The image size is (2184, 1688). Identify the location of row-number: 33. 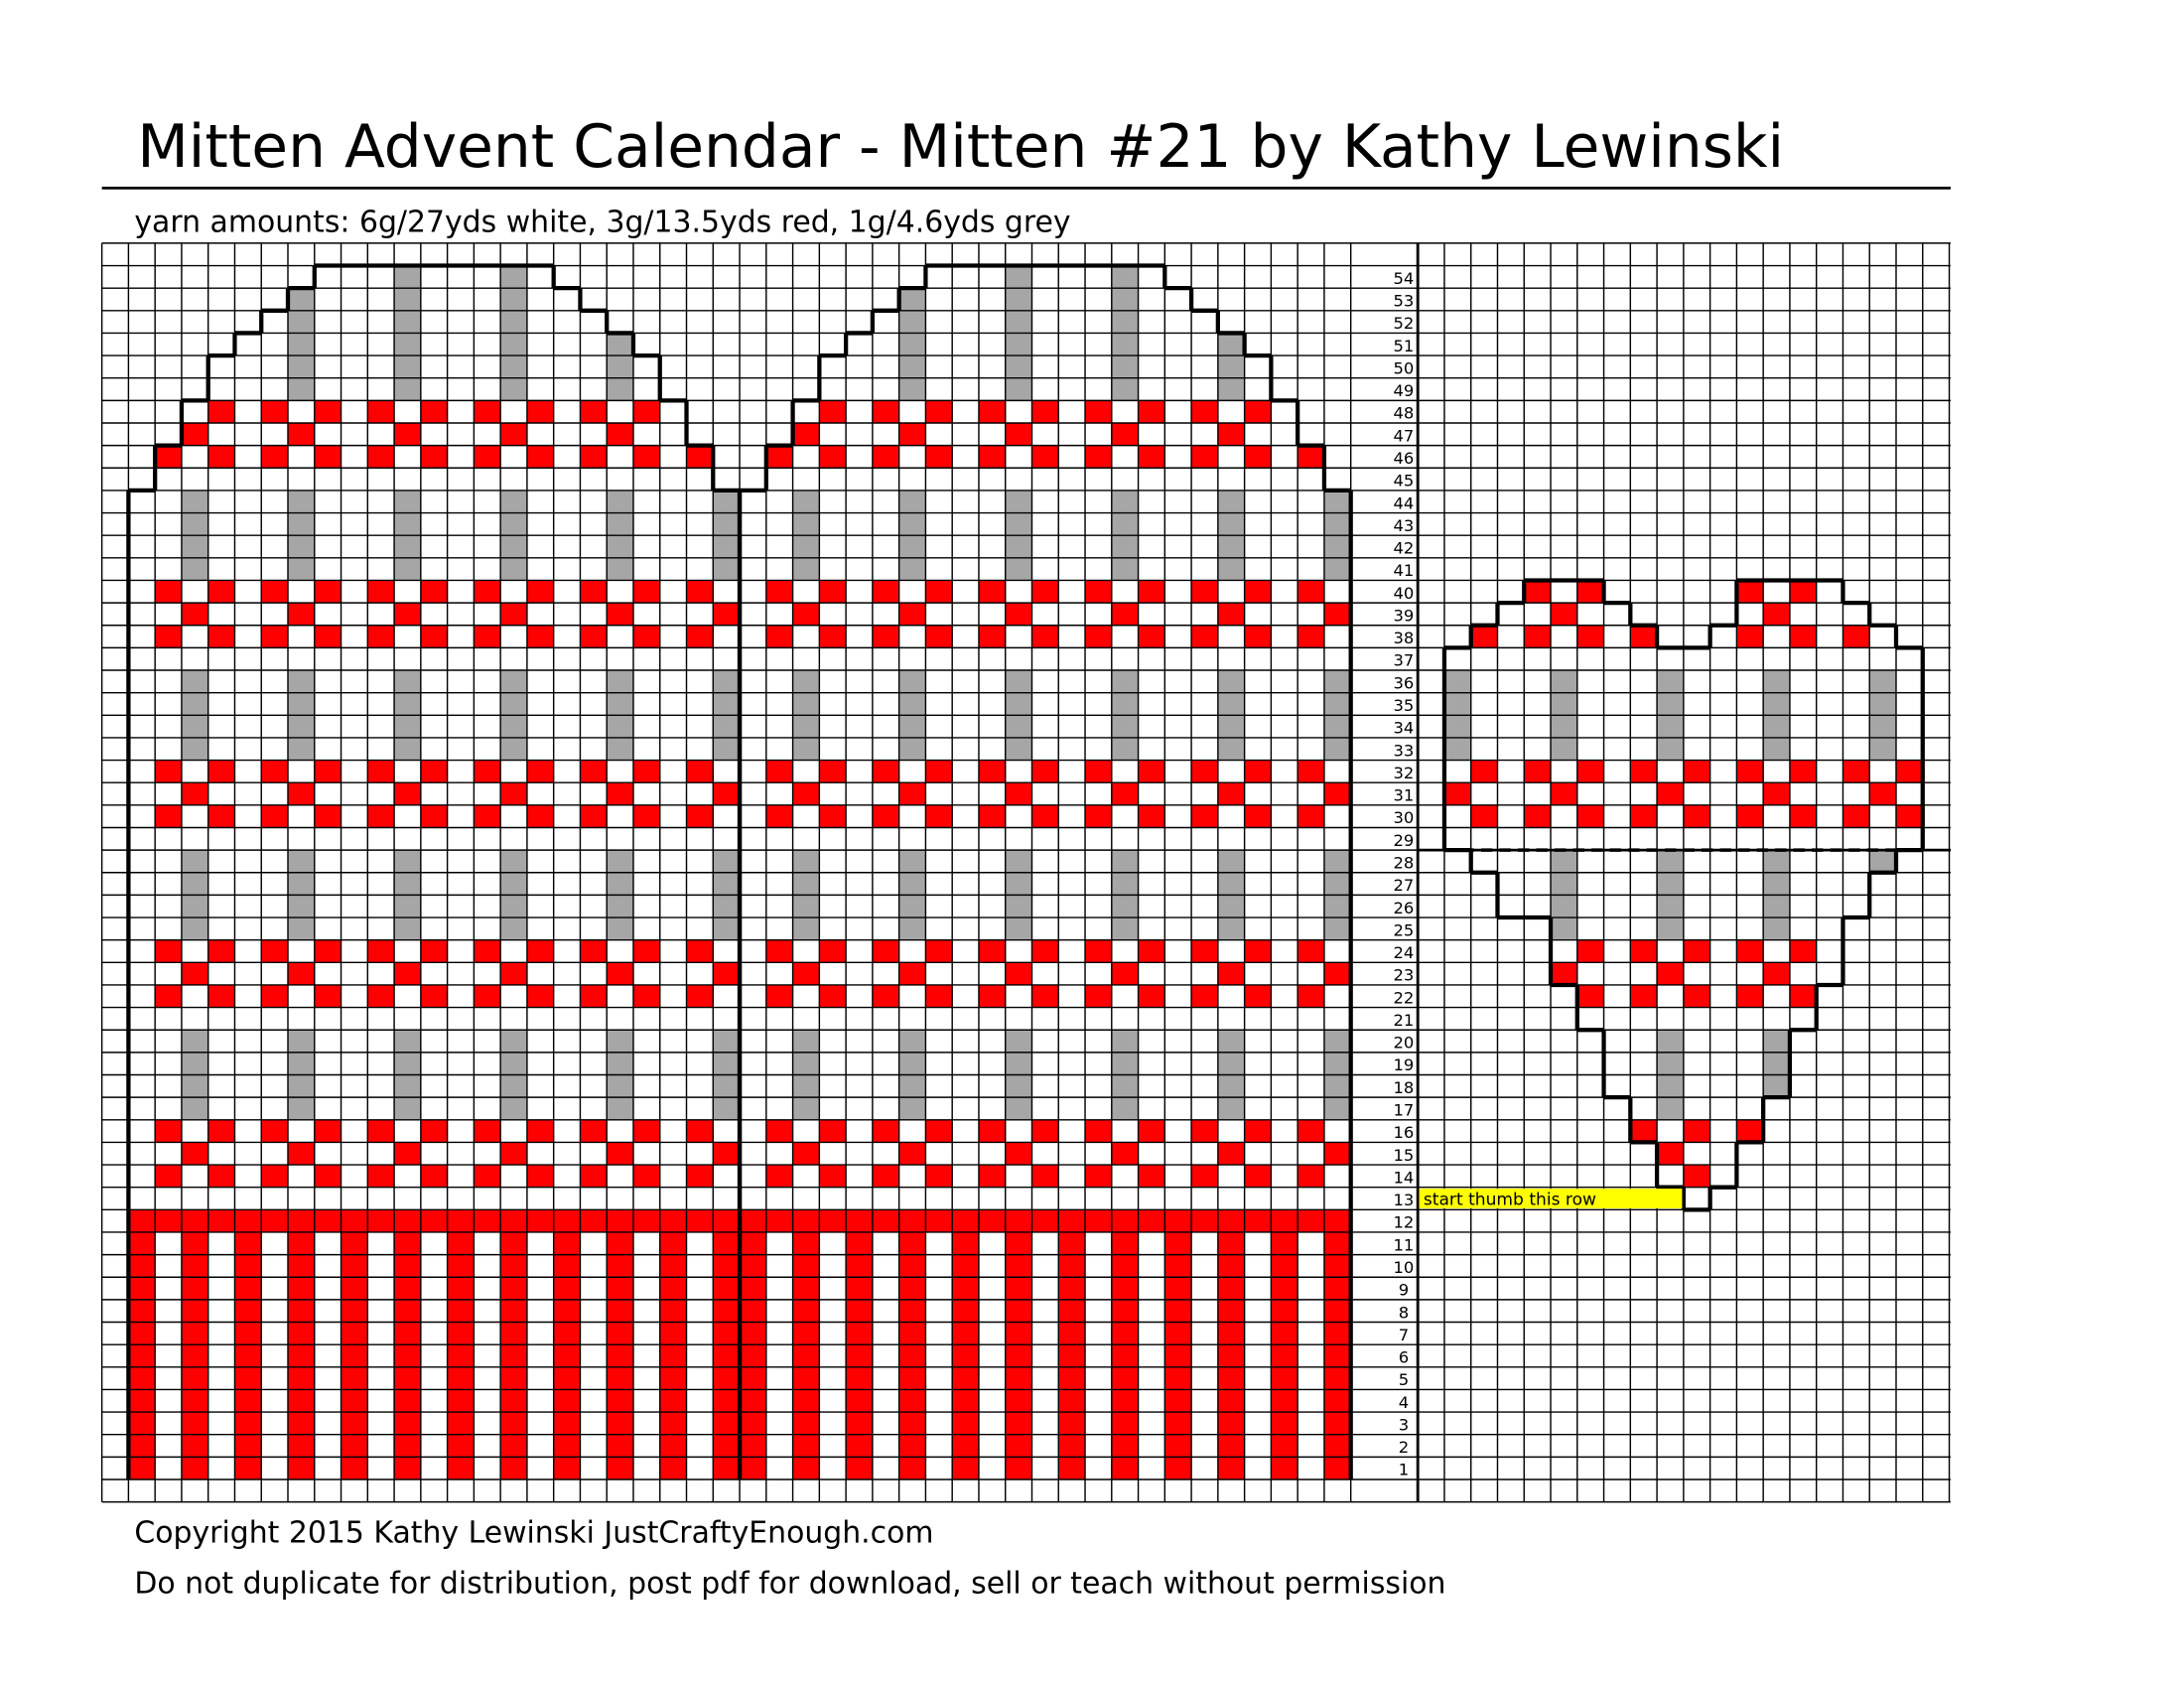
(1404, 750).